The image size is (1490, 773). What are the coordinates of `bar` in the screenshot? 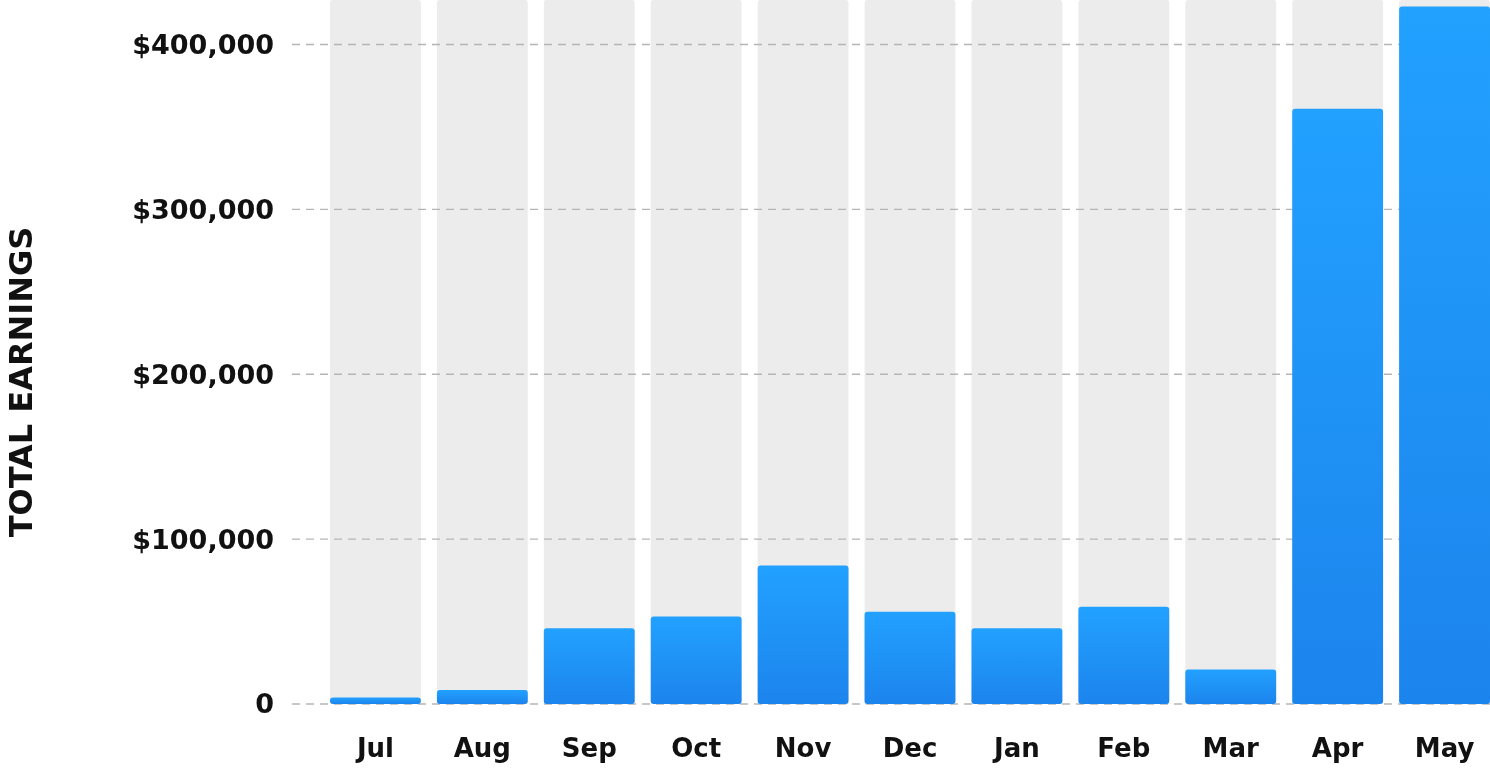 It's located at (1444, 355).